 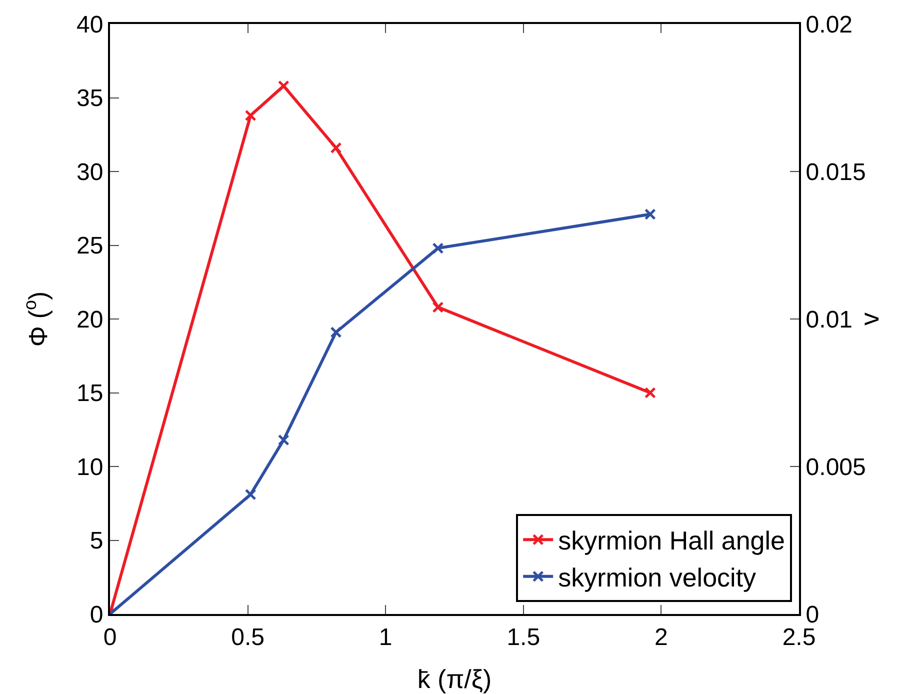 What do you see at coordinates (836, 467) in the screenshot?
I see `y2-tick-label: 0.005` at bounding box center [836, 467].